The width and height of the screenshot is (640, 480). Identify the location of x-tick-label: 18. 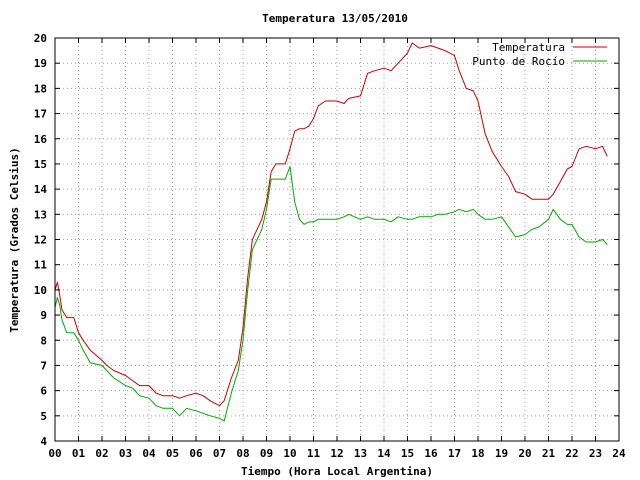
(477, 453).